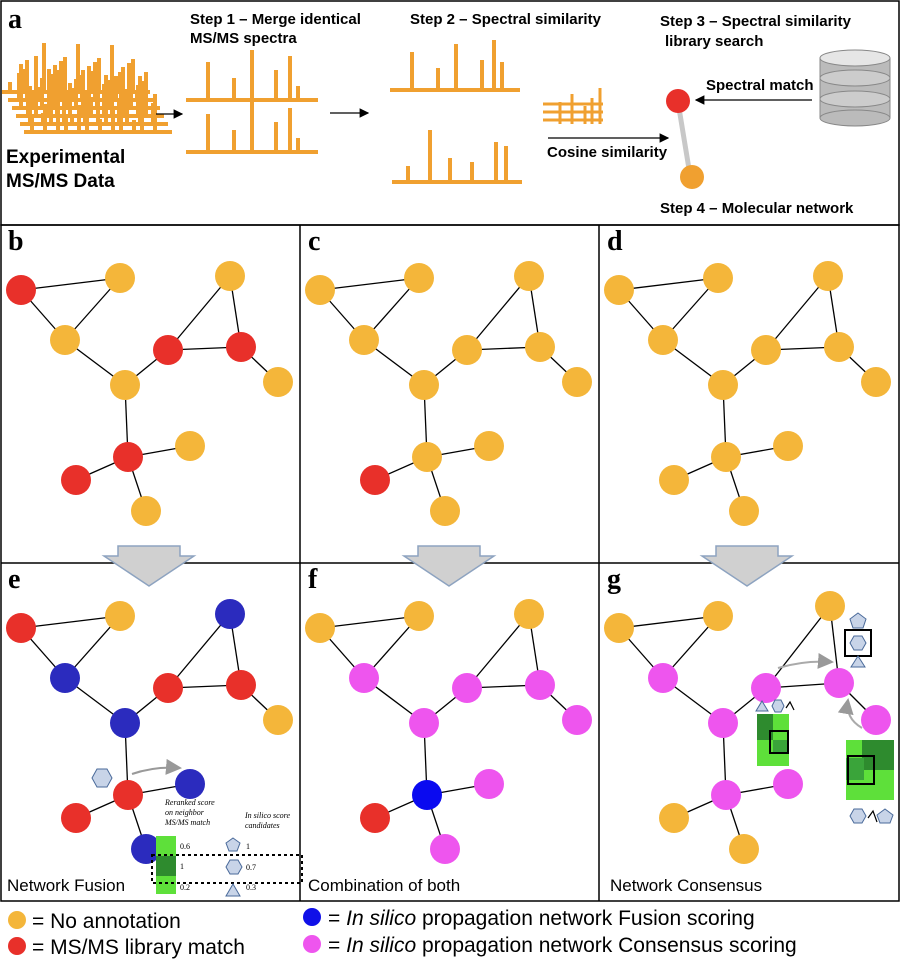  What do you see at coordinates (252, 102) in the screenshot?
I see `merged-spectra` at bounding box center [252, 102].